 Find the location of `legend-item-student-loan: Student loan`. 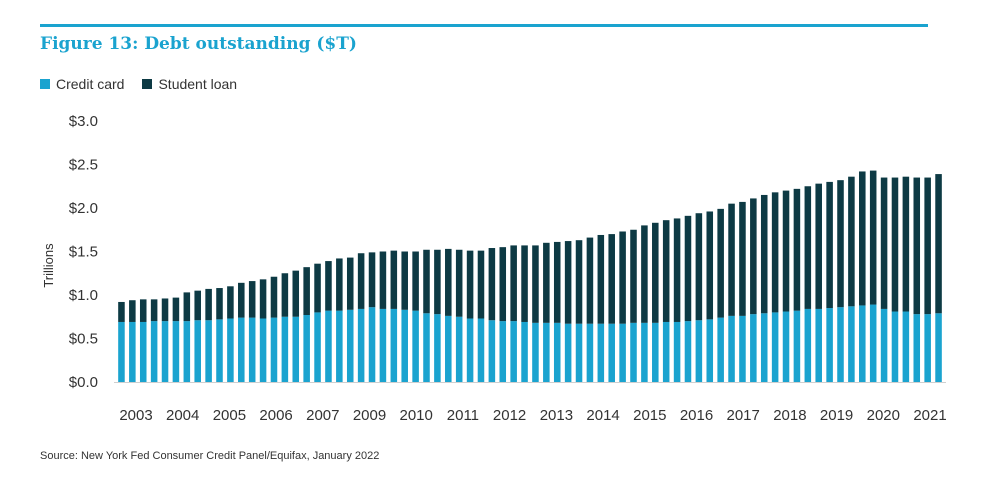

legend-item-student-loan: Student loan is located at coordinates (189, 84).